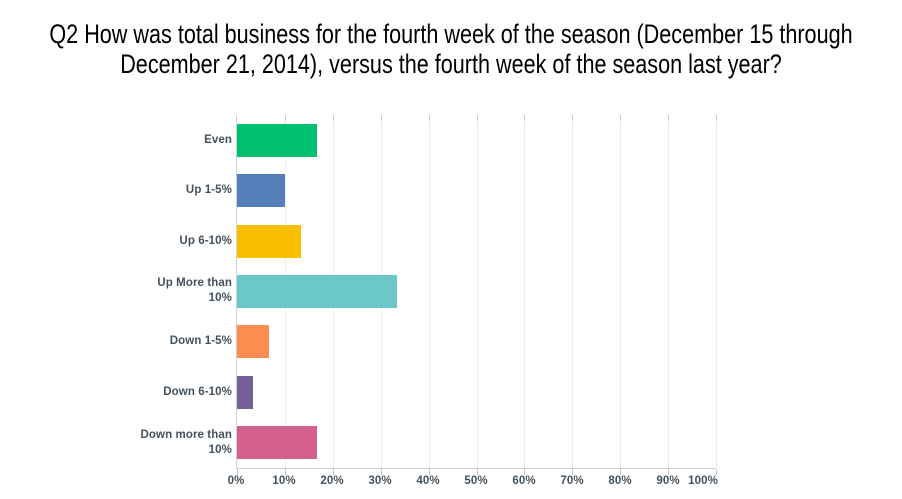 This screenshot has height=499, width=902. Describe the element at coordinates (186, 442) in the screenshot. I see `category-label-6: Down more than 10%` at that location.